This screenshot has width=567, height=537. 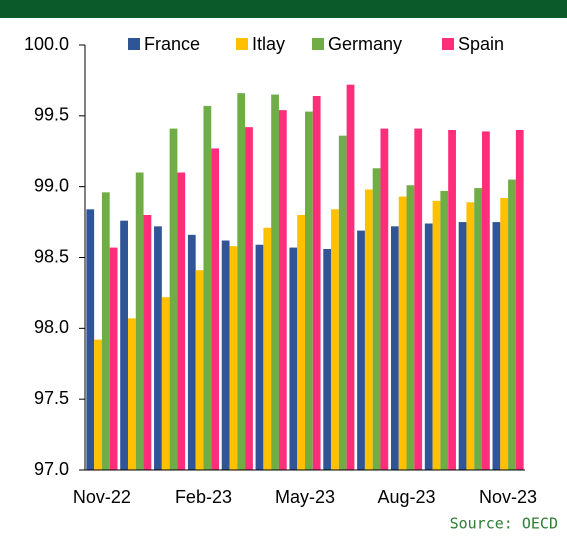 I want to click on x-tick-label: Nov-23, so click(x=508, y=497).